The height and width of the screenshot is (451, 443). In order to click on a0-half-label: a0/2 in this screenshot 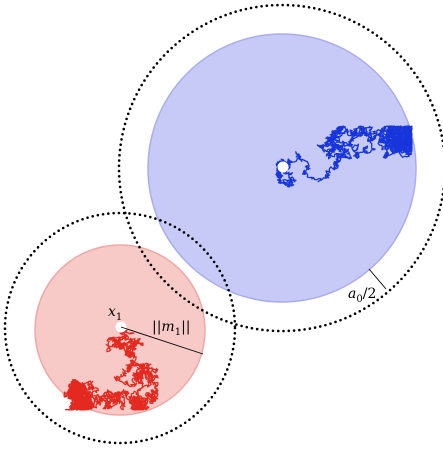, I will do `click(362, 295)`.